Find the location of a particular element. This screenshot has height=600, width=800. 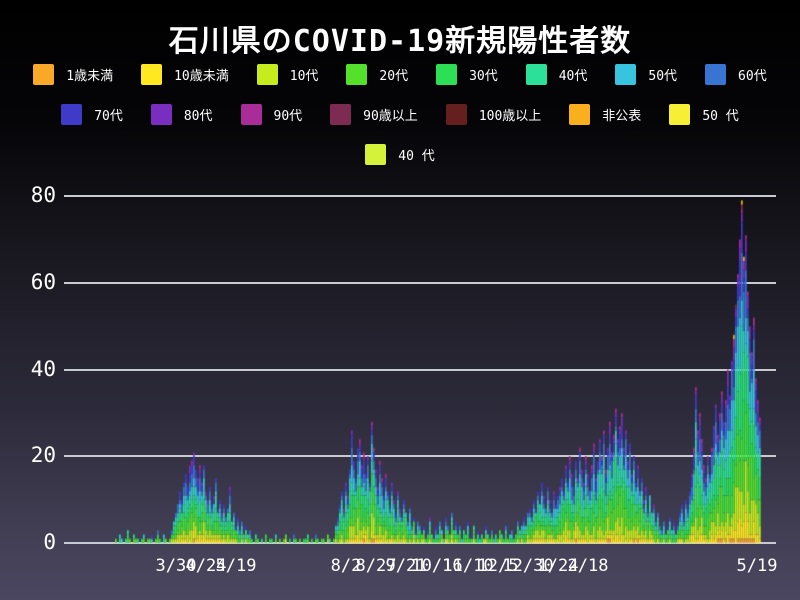

legend-row: 1歳未満 10歳未満 10代 20代 30代 40代 50代 60代 is located at coordinates (400, 74).